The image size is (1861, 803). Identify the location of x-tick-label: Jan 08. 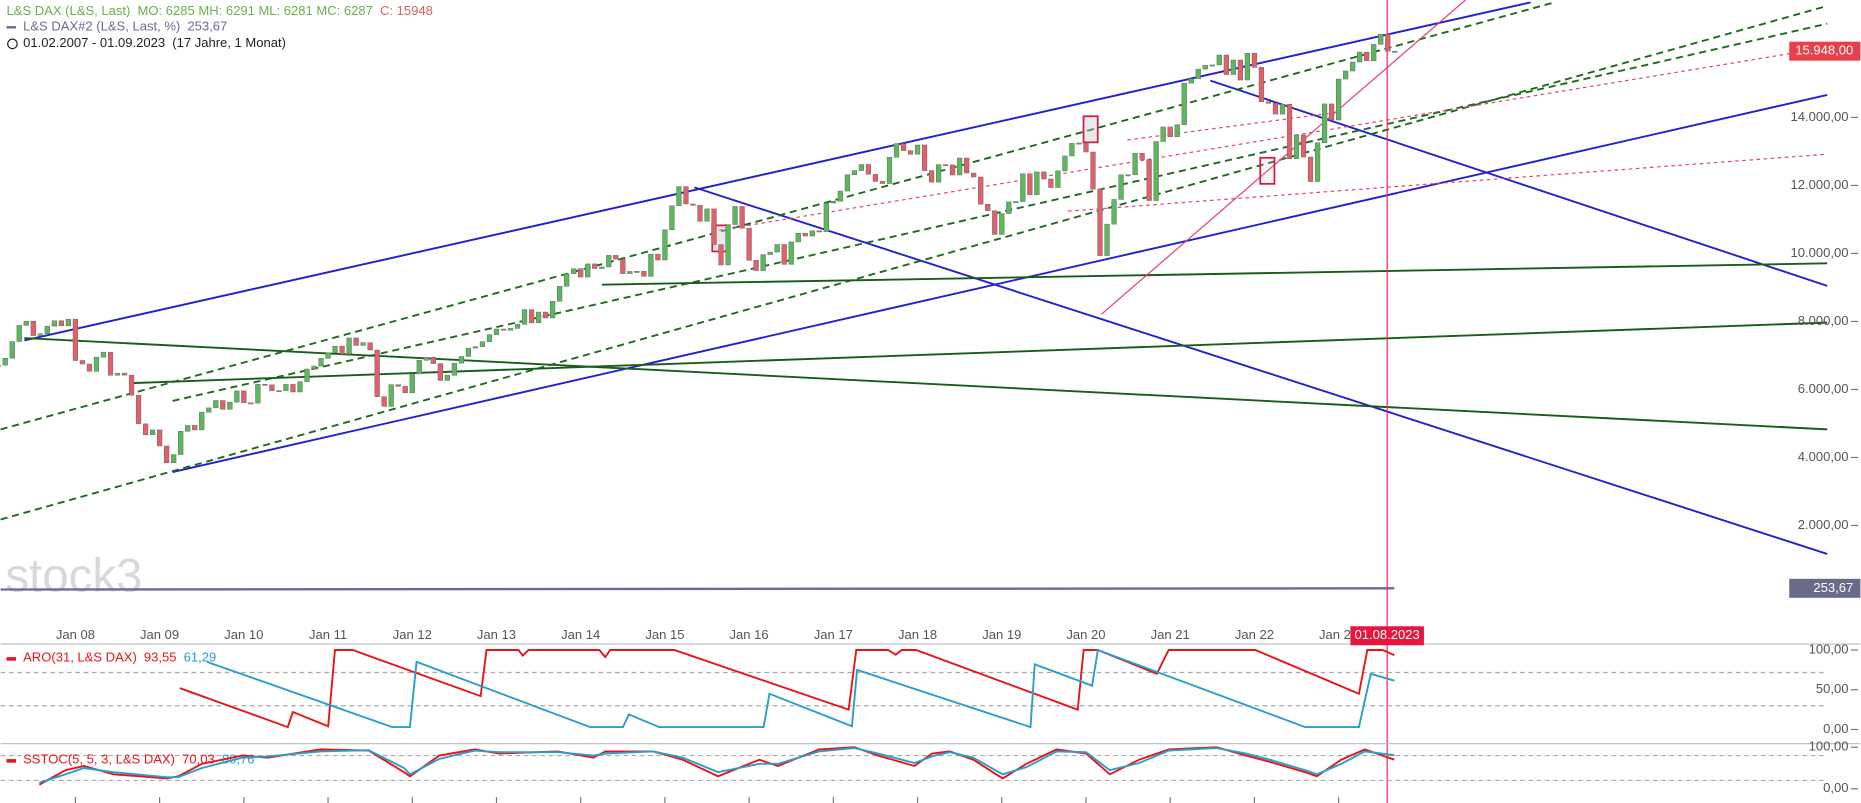
(75, 634).